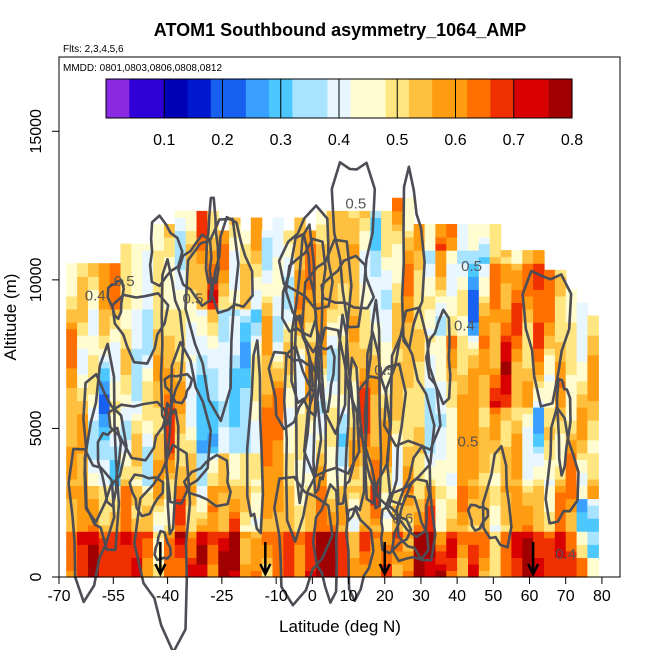 Image resolution: width=650 pixels, height=655 pixels. What do you see at coordinates (340, 626) in the screenshot?
I see `x-axis-label: Latitude (deg N)` at bounding box center [340, 626].